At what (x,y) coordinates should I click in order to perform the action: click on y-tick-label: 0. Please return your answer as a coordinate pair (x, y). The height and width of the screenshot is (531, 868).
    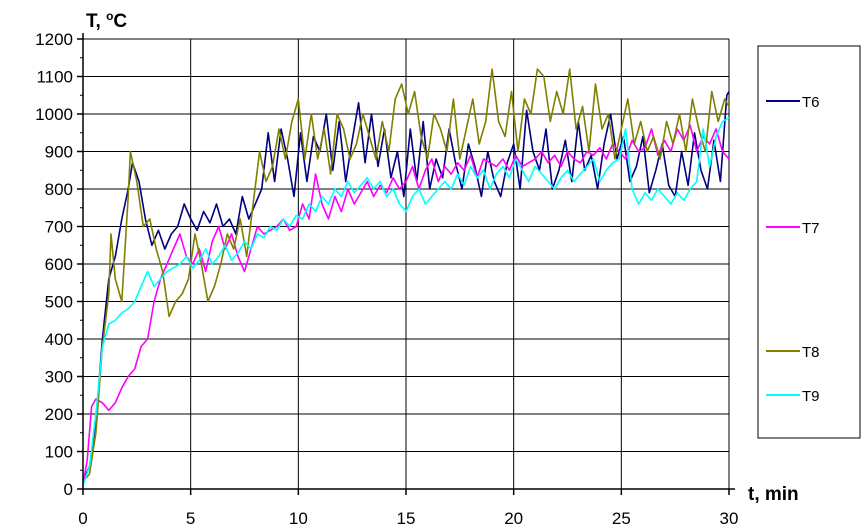
    Looking at the image, I should click on (68, 489).